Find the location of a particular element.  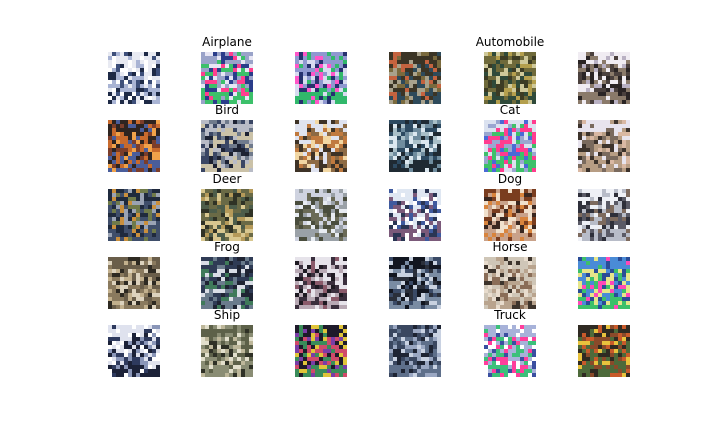

class-label-ship: Ship is located at coordinates (227, 315).